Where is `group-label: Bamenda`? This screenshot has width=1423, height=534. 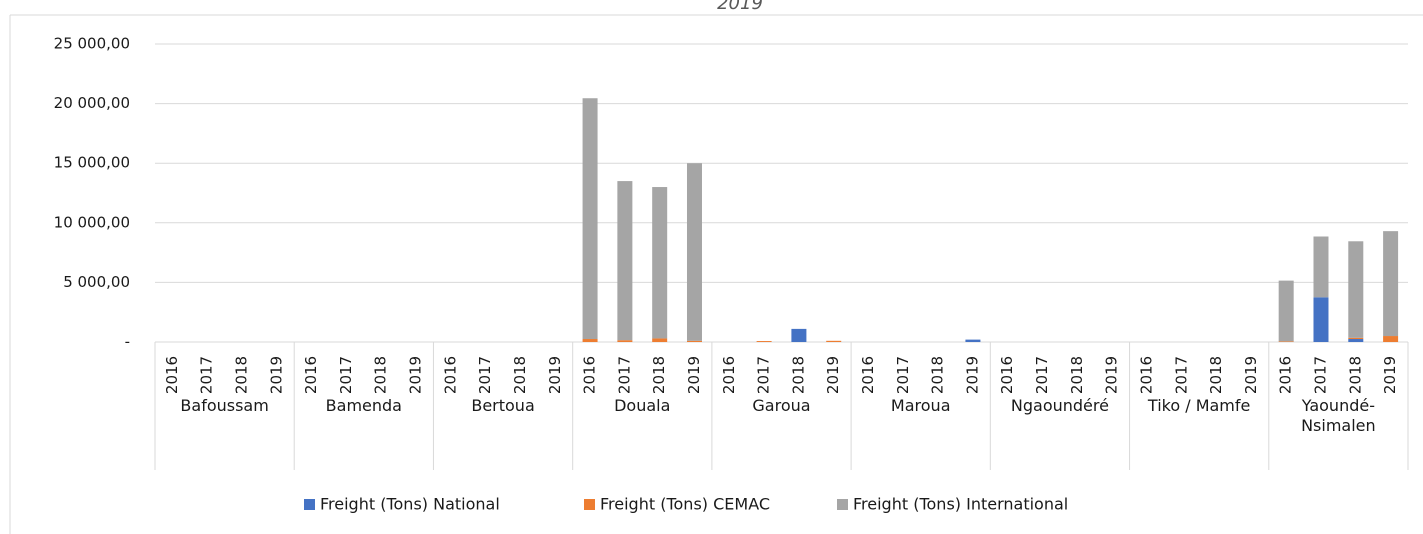 group-label: Bamenda is located at coordinates (363, 405).